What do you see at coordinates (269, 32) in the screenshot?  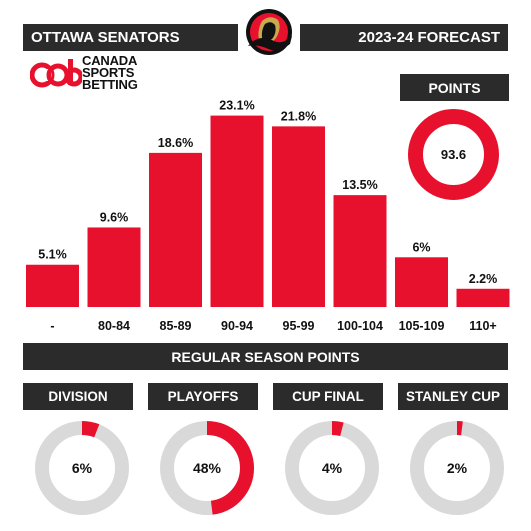 I see `team-logo` at bounding box center [269, 32].